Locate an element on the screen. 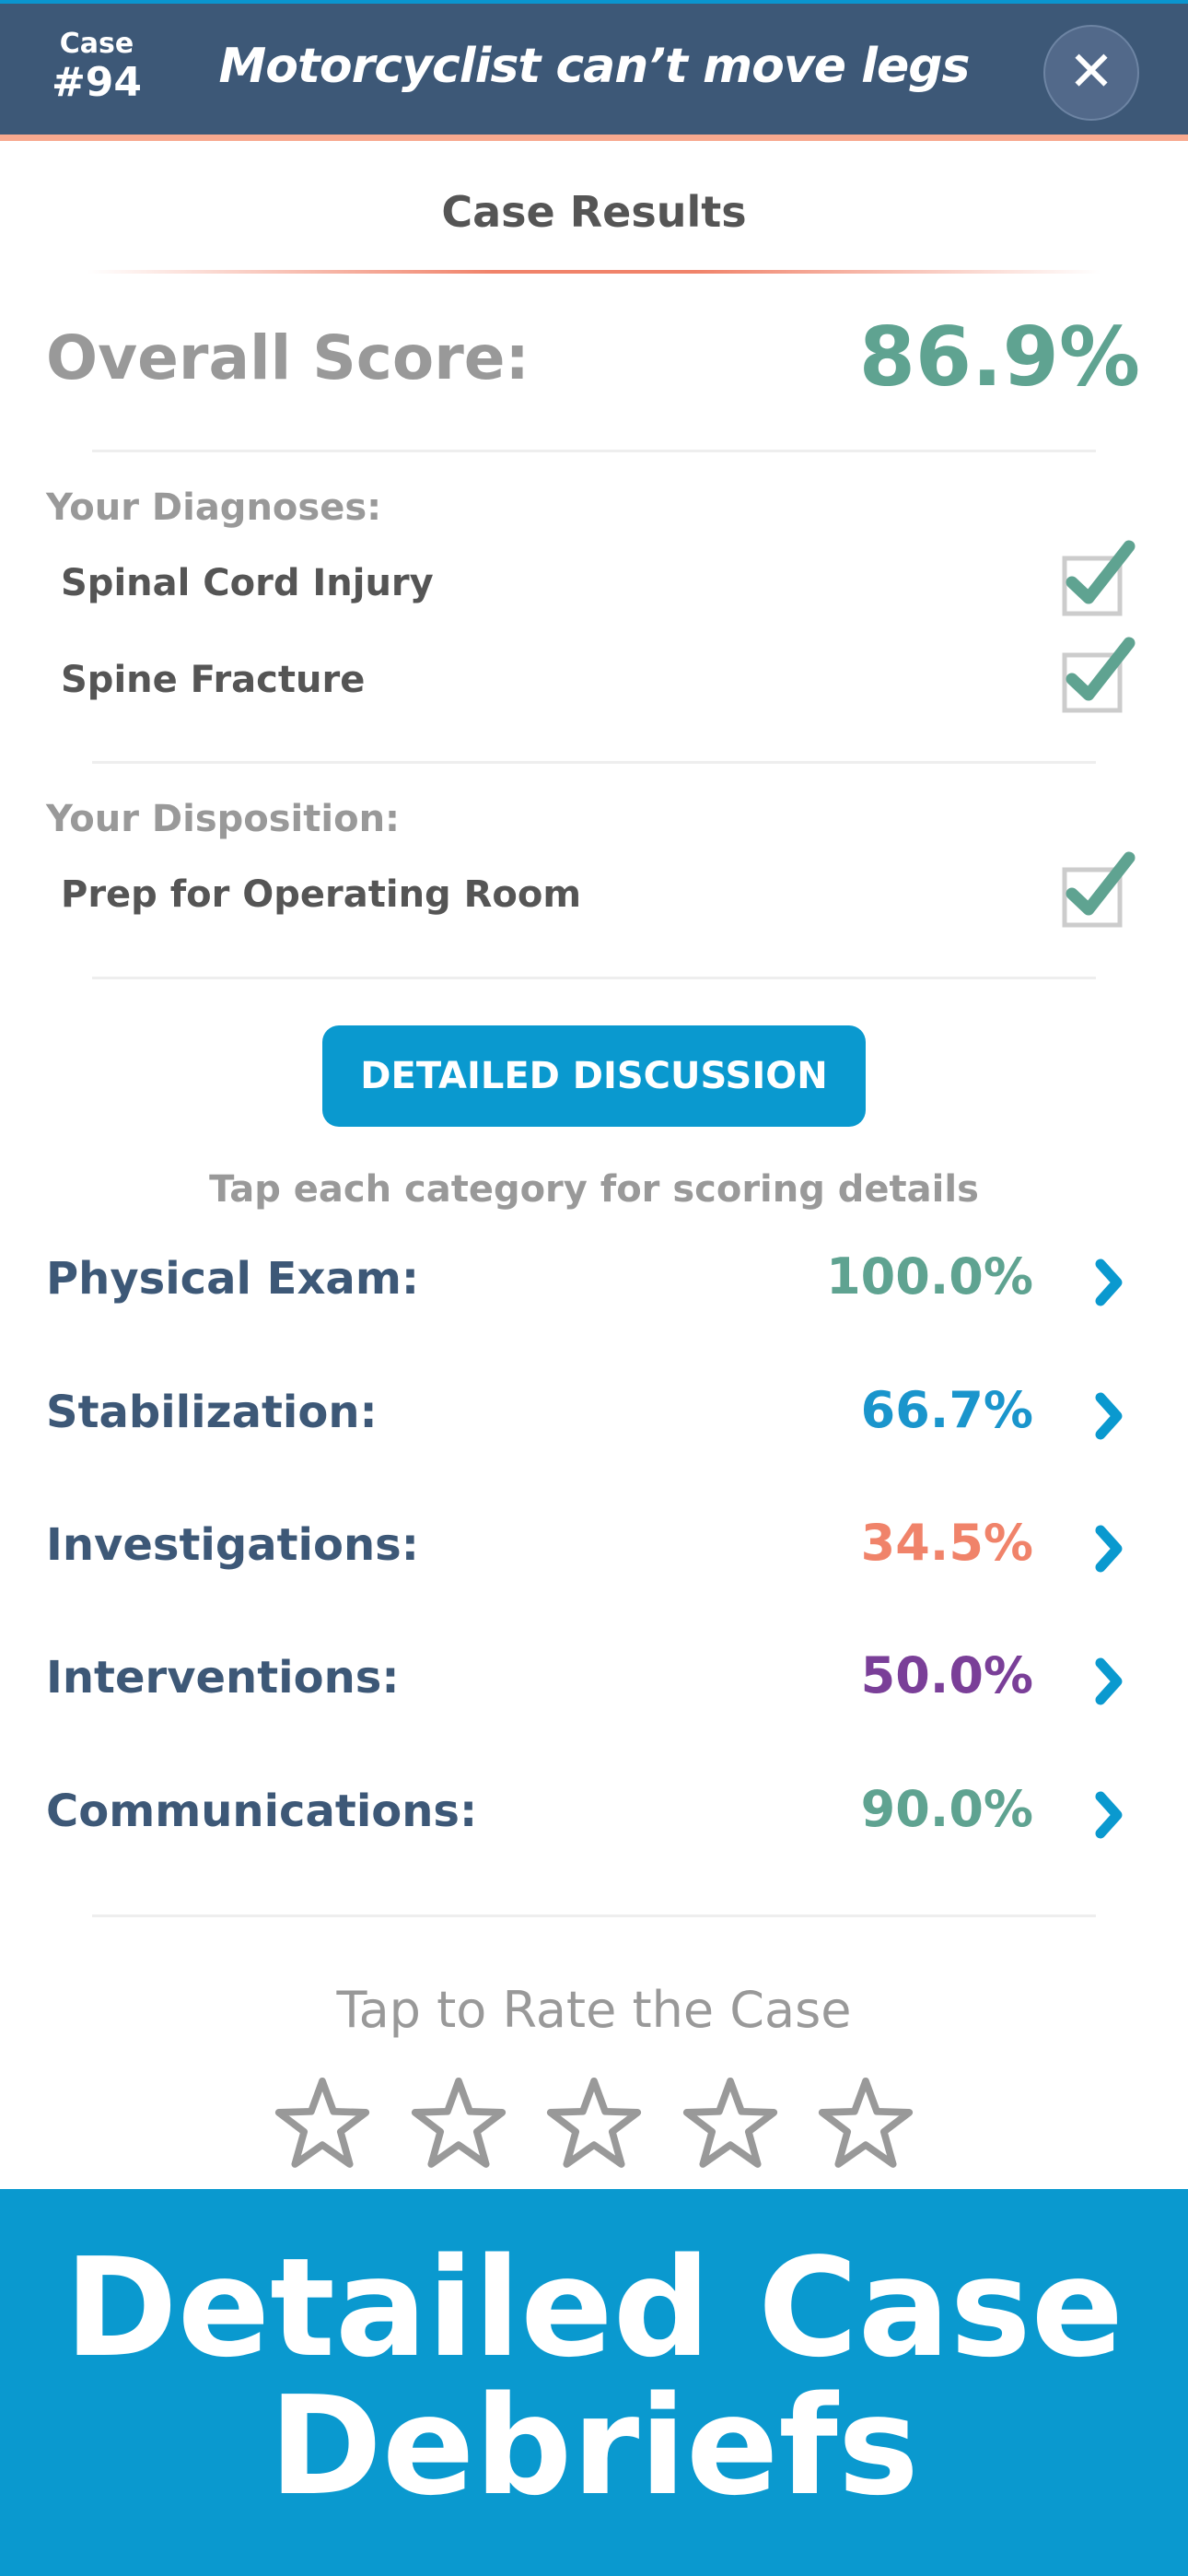 This screenshot has width=1188, height=2576. category-label: Physical Exam: is located at coordinates (233, 1279).